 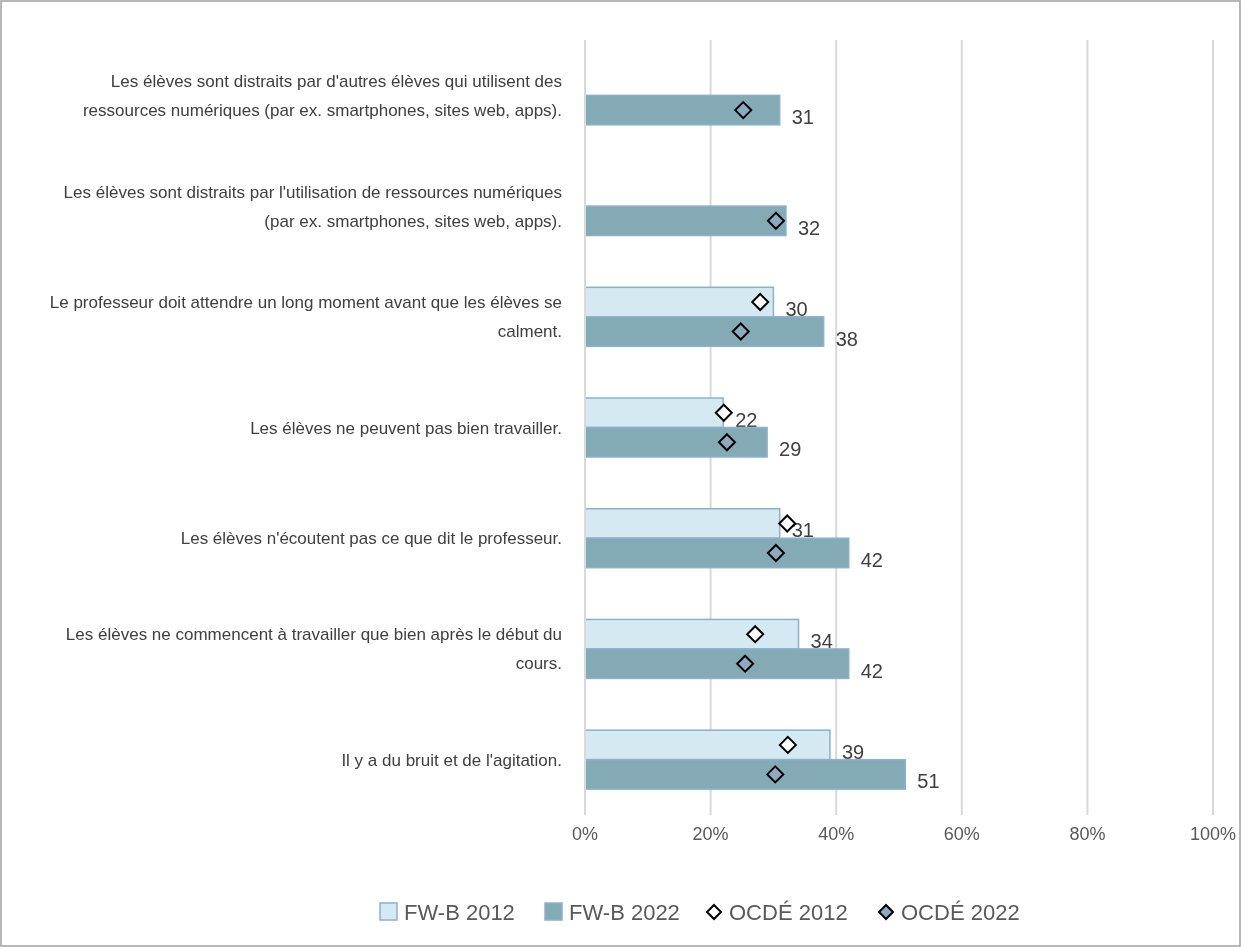 I want to click on y-tick-label: Les élèves sont distraits par l'utilisation de ressources numériques (par ex. smartphones, sites web, apps)., so click(x=312, y=206).